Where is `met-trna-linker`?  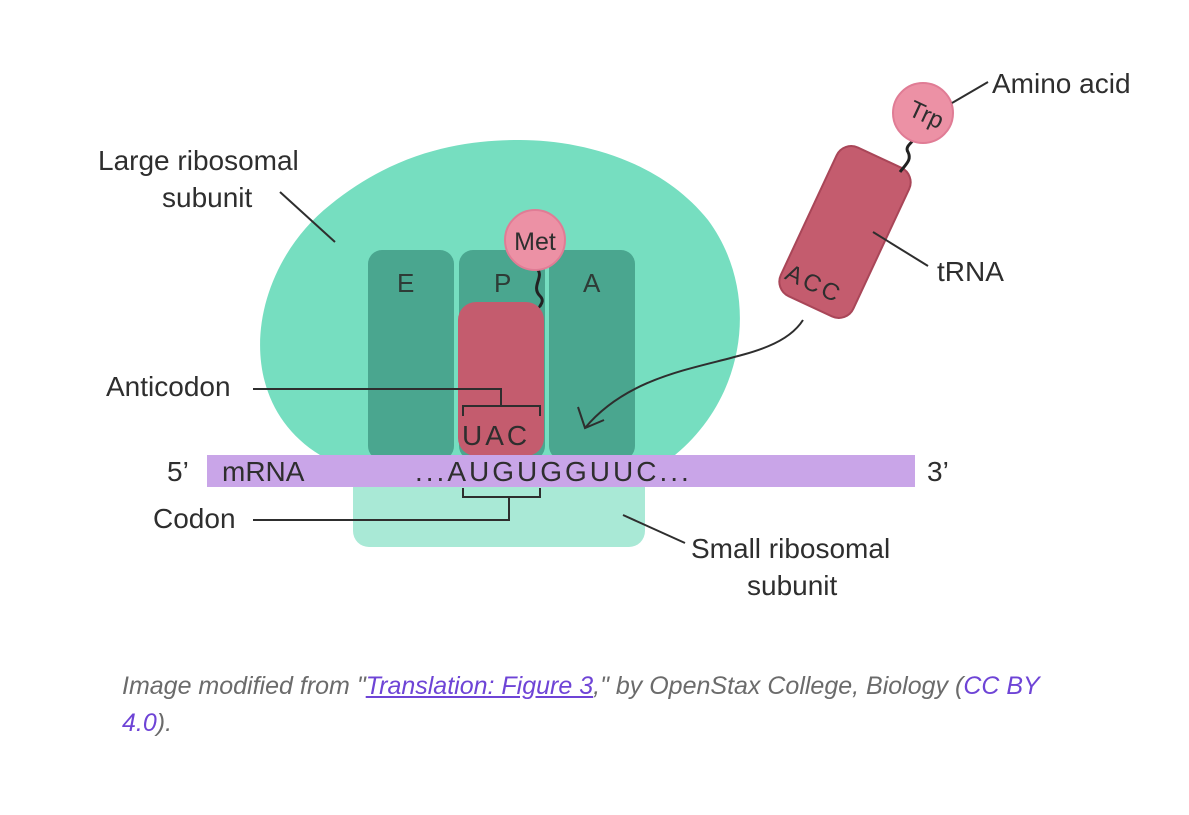 met-trna-linker is located at coordinates (539, 288).